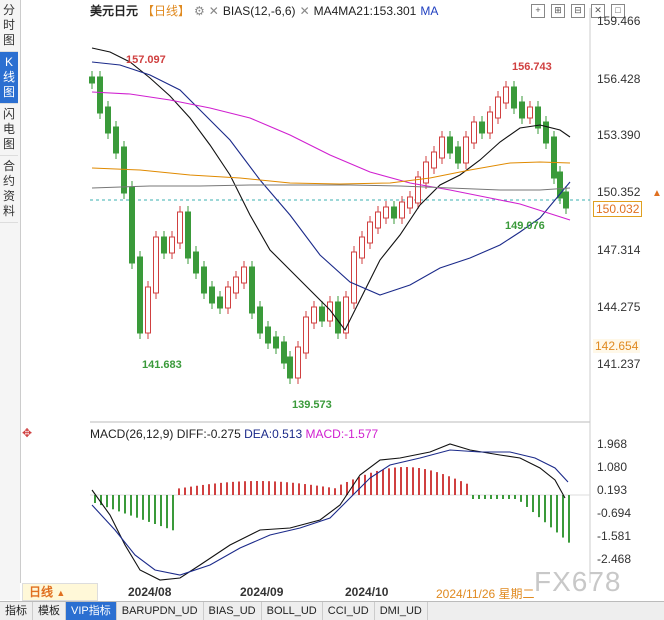  What do you see at coordinates (332, 505) in the screenshot?
I see `macd-histogram` at bounding box center [332, 505].